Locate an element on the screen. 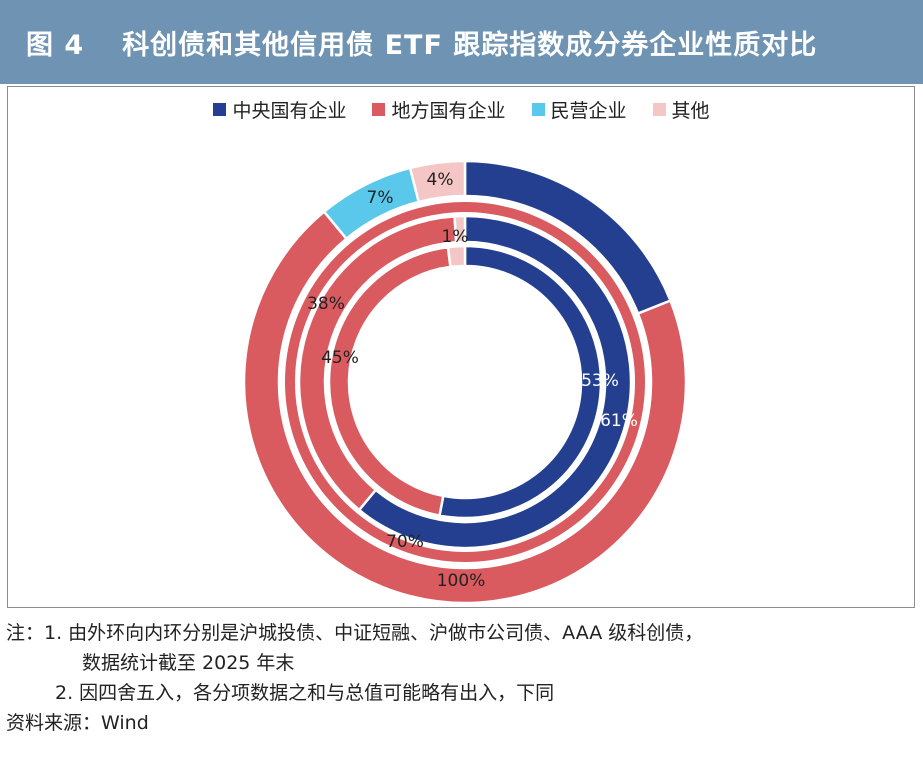 The image size is (923, 757). data-label-ring-sh-market-making-central-soe: 61% is located at coordinates (619, 421).